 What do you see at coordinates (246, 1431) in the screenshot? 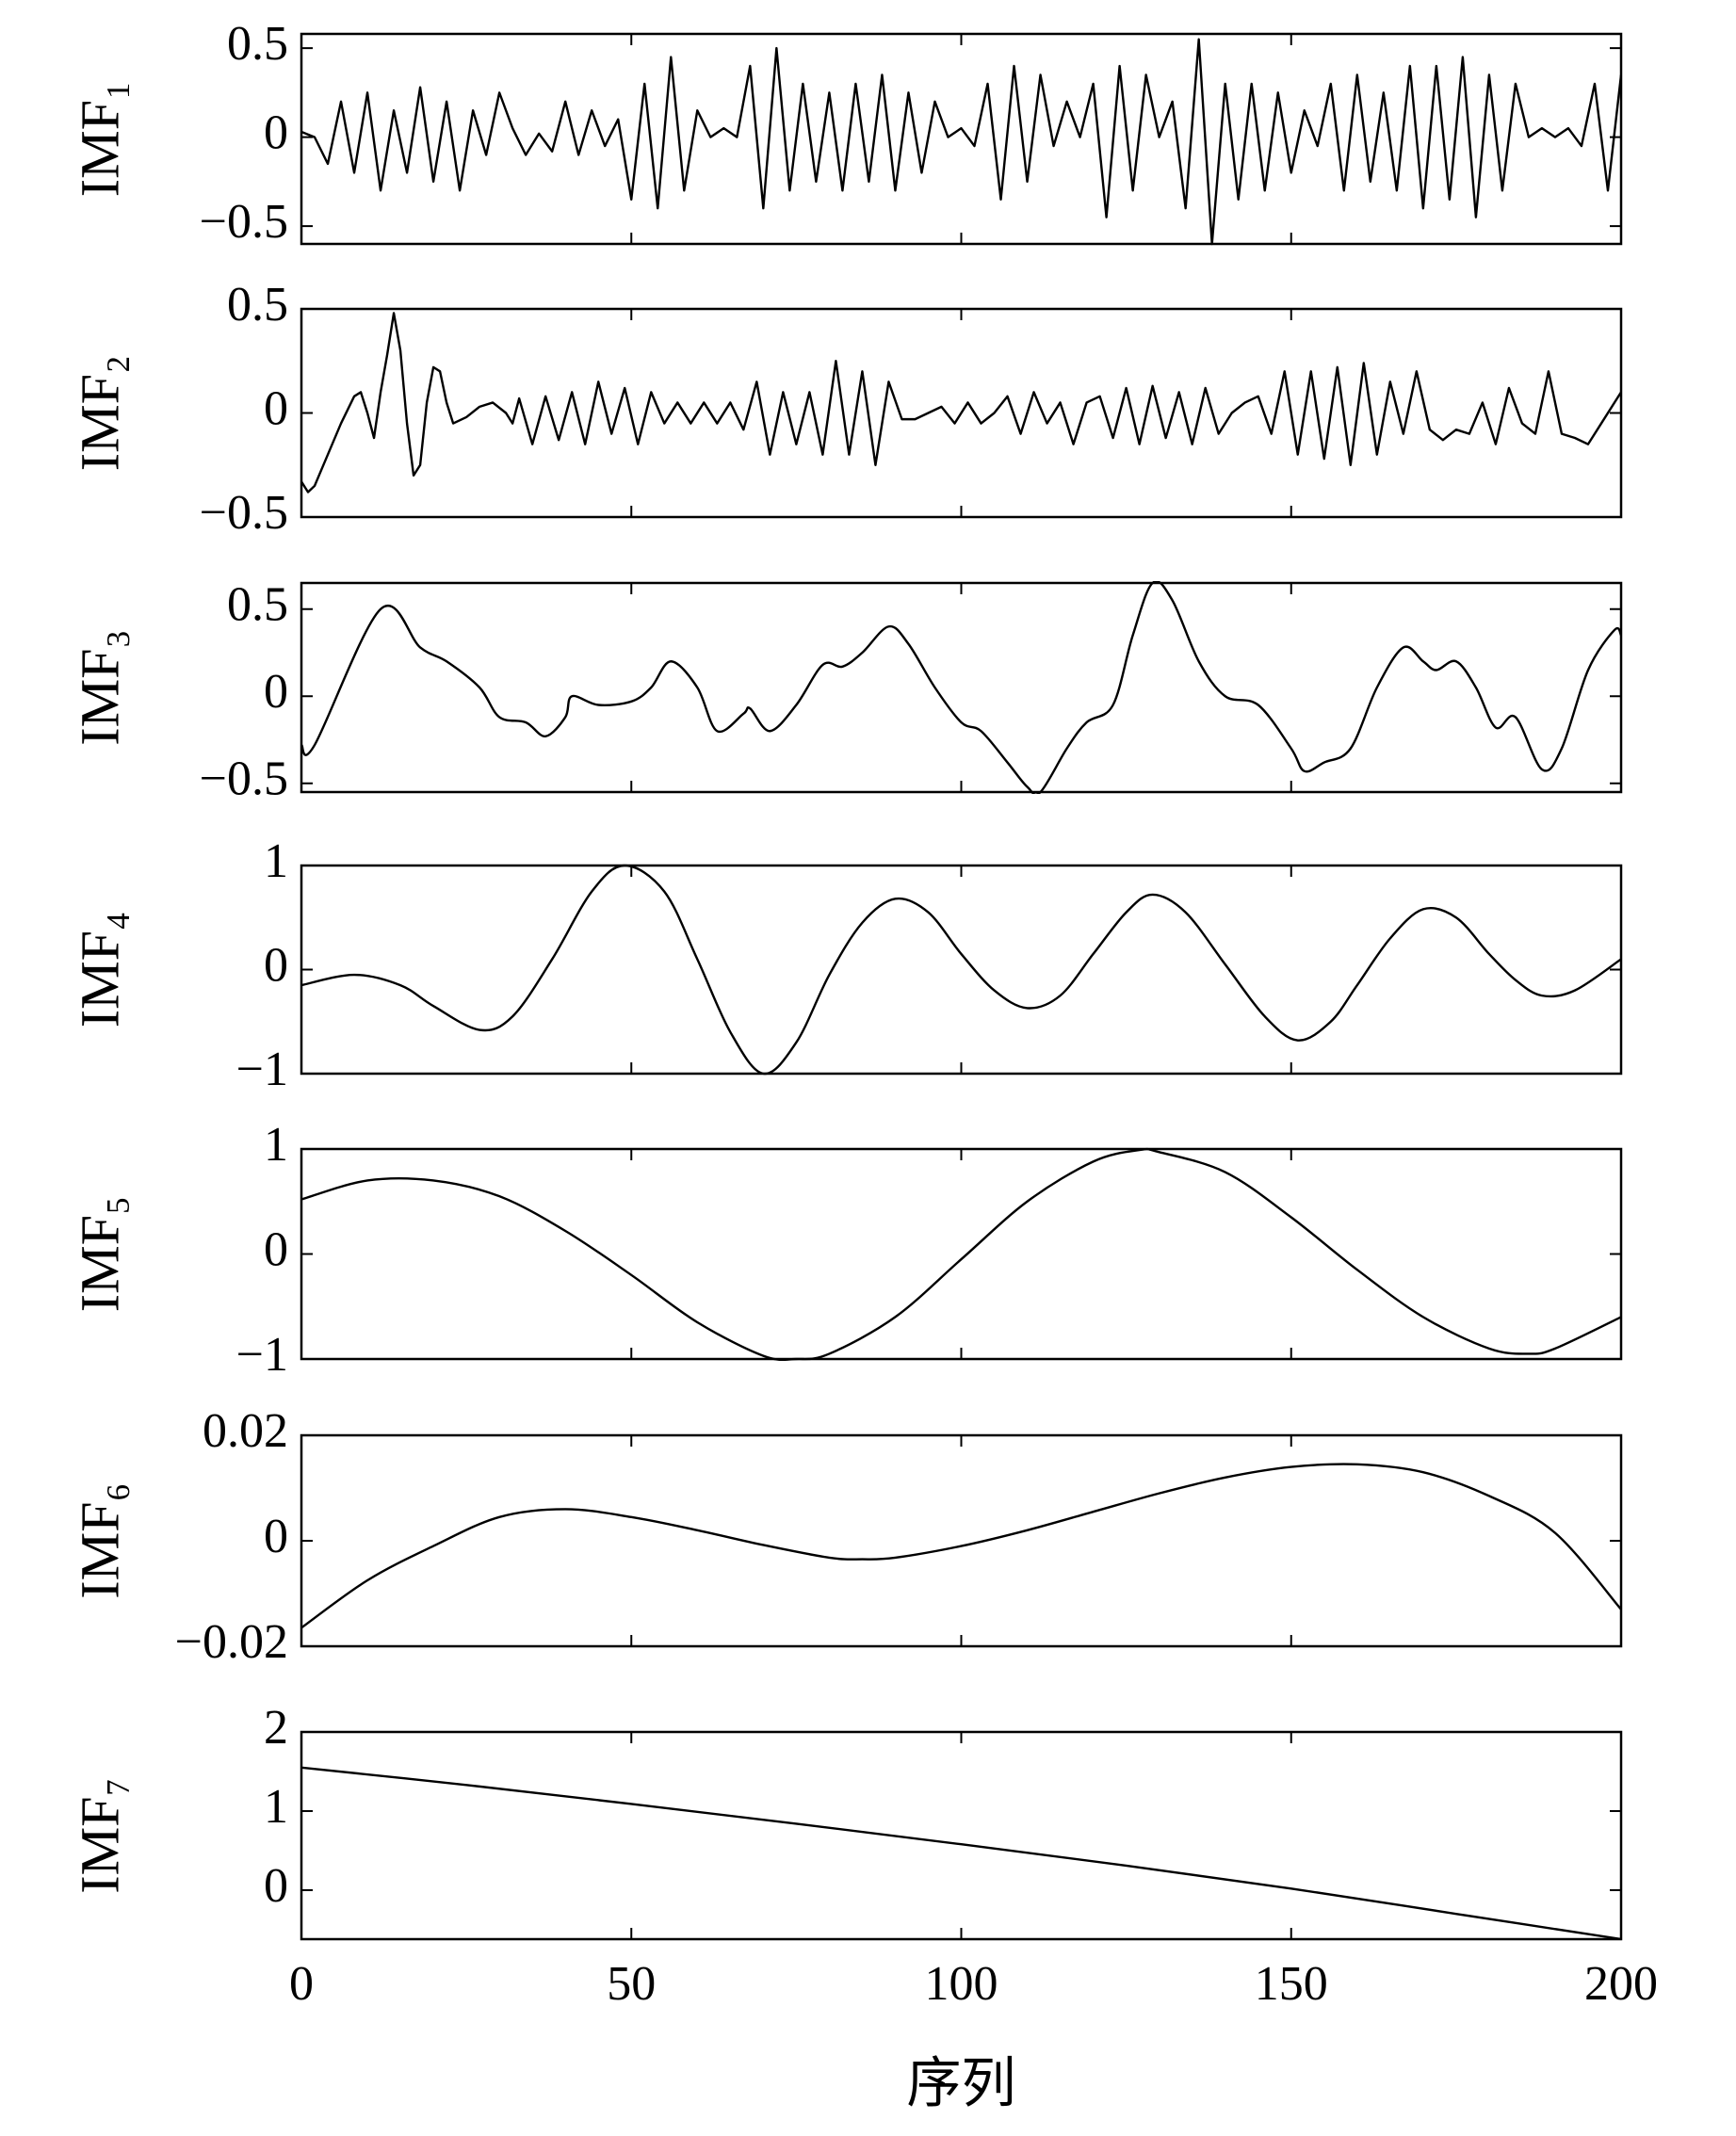
I see `y-tick-label: 0.02` at bounding box center [246, 1431].